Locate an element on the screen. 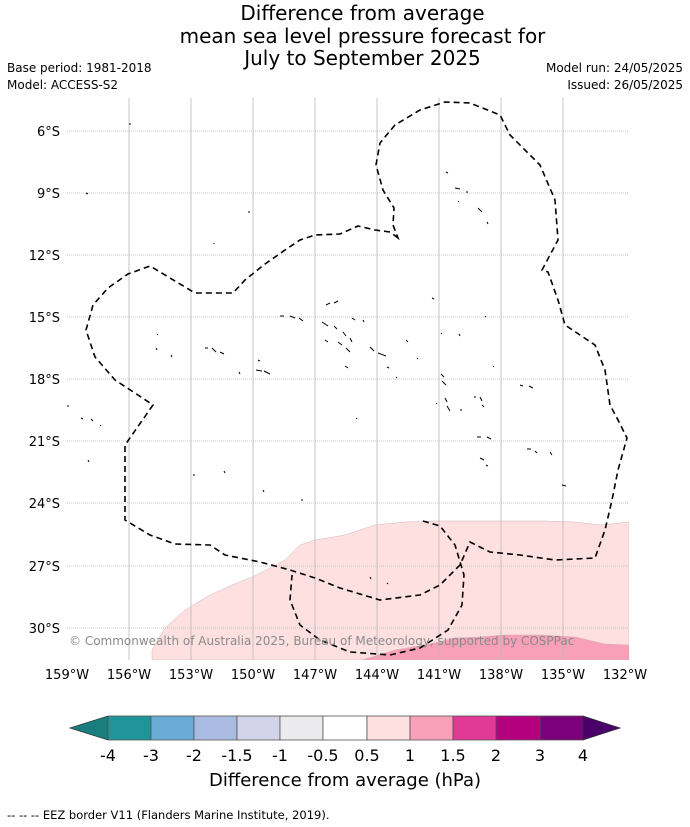  colorbar-tick-label: 3 is located at coordinates (540, 755).